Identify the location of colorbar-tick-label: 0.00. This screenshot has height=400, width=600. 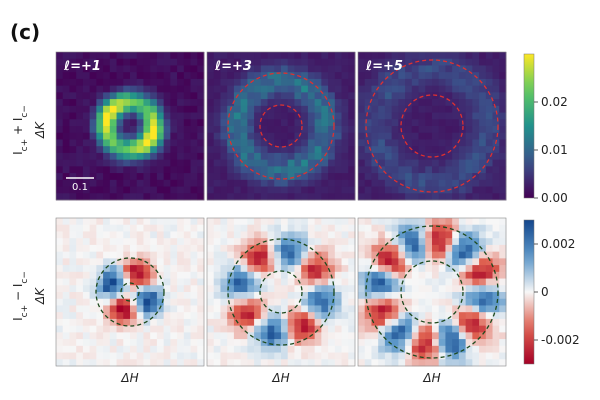
(554, 198).